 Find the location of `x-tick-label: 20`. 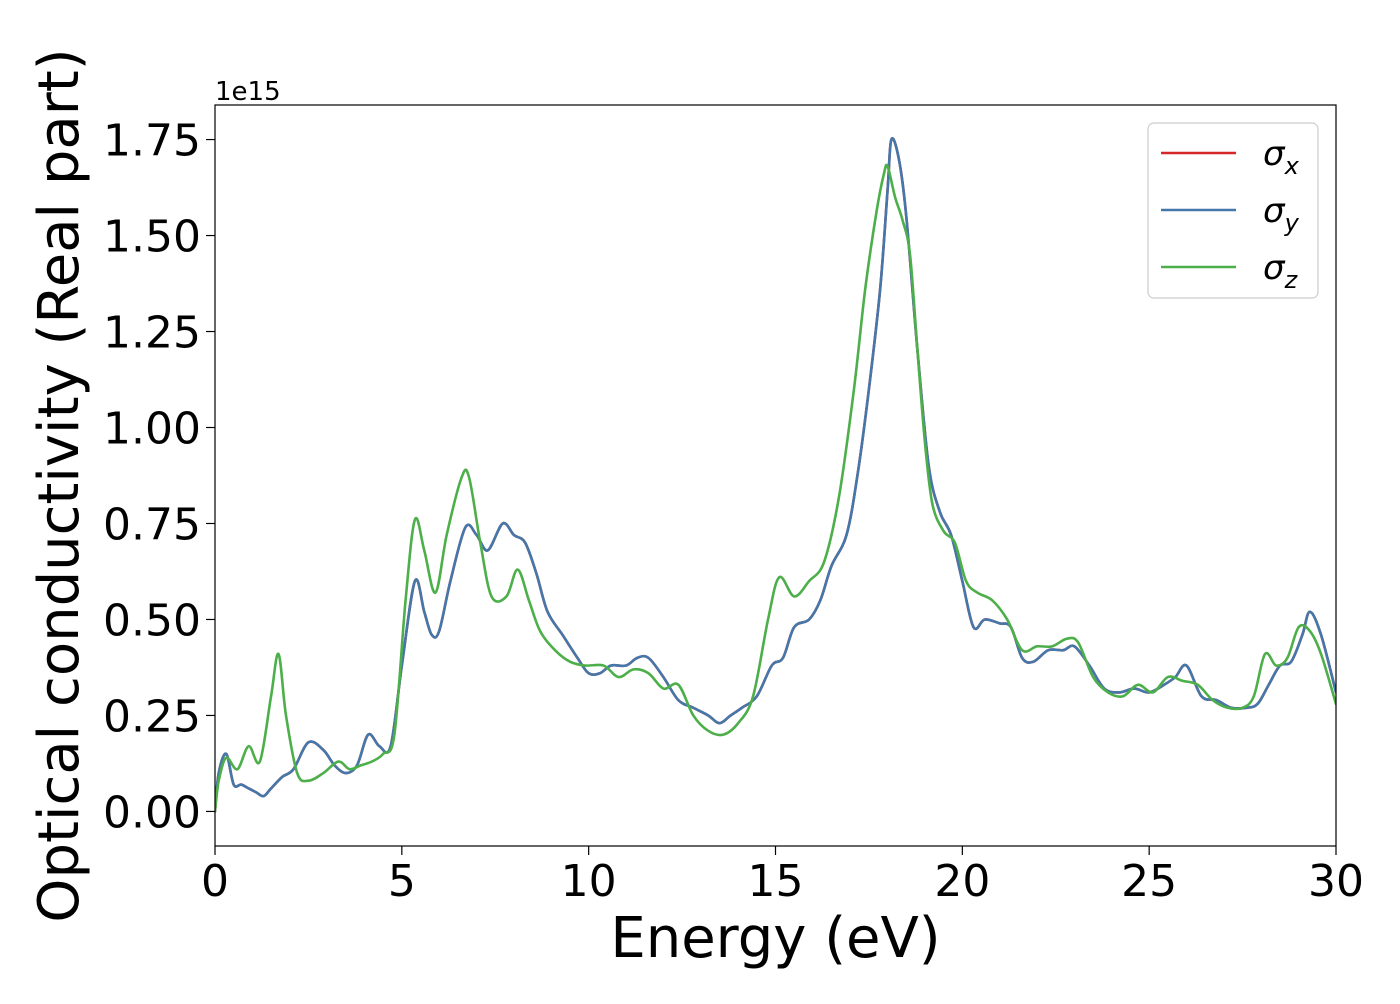

x-tick-label: 20 is located at coordinates (962, 881).